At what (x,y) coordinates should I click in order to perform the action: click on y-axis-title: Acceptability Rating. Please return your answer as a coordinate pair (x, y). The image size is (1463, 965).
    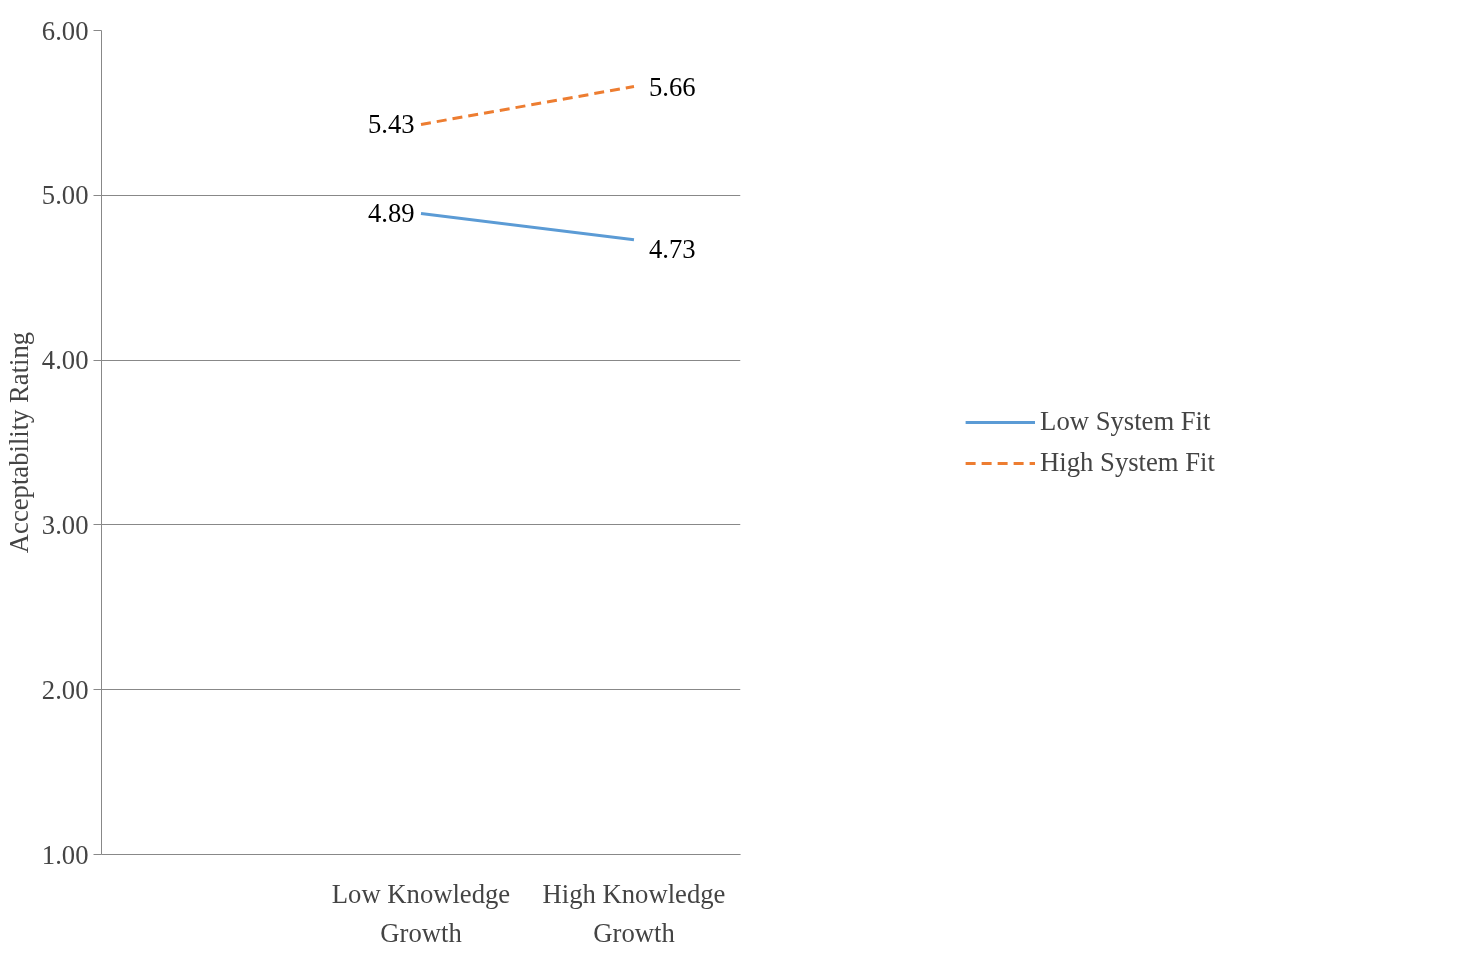
    Looking at the image, I should click on (18, 442).